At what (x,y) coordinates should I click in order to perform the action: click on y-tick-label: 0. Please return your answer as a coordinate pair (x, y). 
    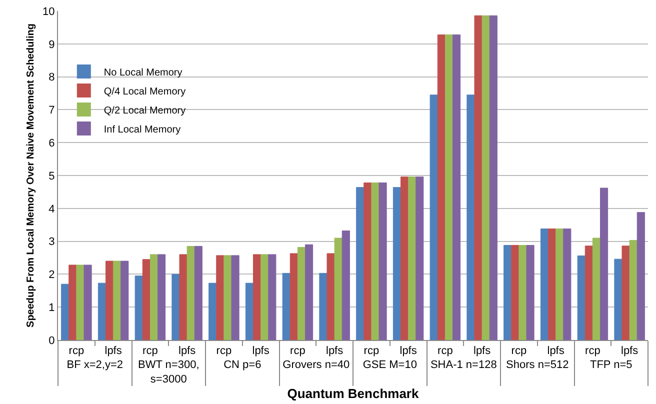
    Looking at the image, I should click on (51, 340).